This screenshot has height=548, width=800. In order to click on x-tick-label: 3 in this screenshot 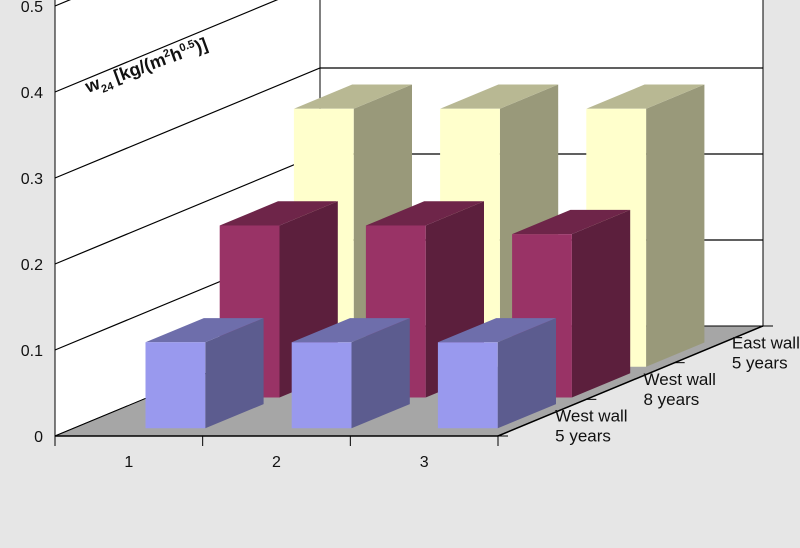, I will do `click(424, 462)`.